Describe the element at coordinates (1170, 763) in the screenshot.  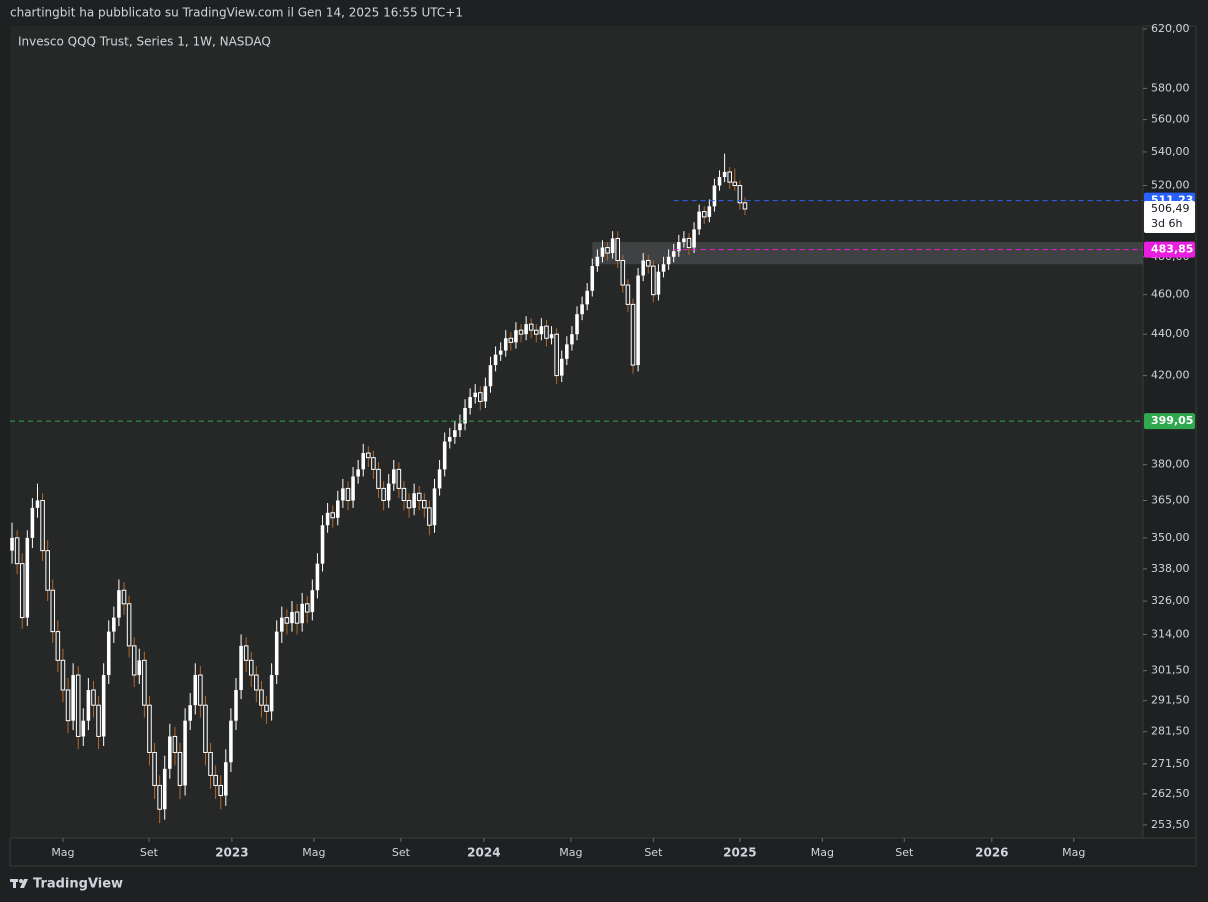
I see `y-tick-label: 271,50` at that location.